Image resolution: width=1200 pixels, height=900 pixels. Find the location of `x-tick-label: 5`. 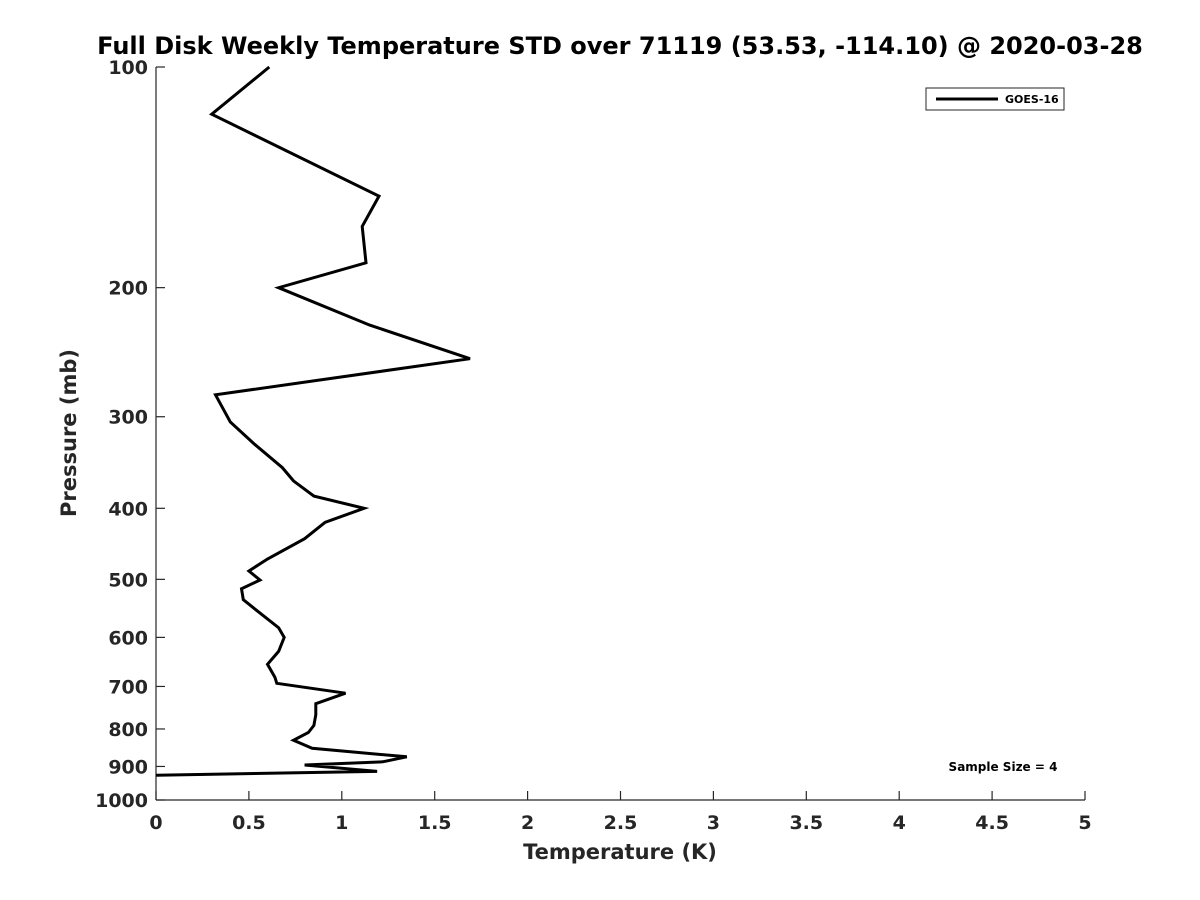

x-tick-label: 5 is located at coordinates (1084, 823).